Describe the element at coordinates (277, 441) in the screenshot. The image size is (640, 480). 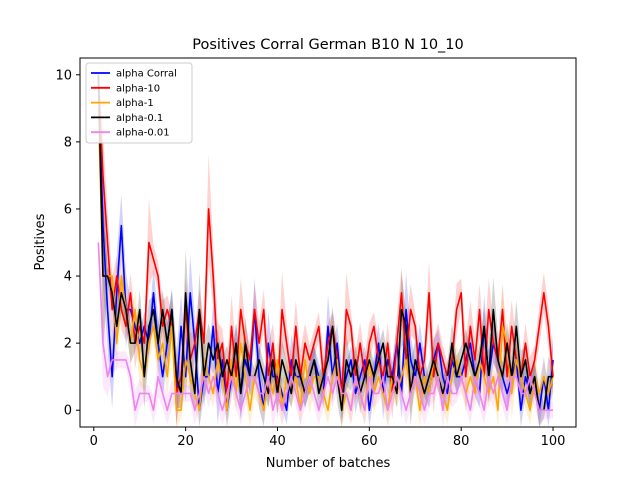
I see `x-tick-label: 40` at that location.